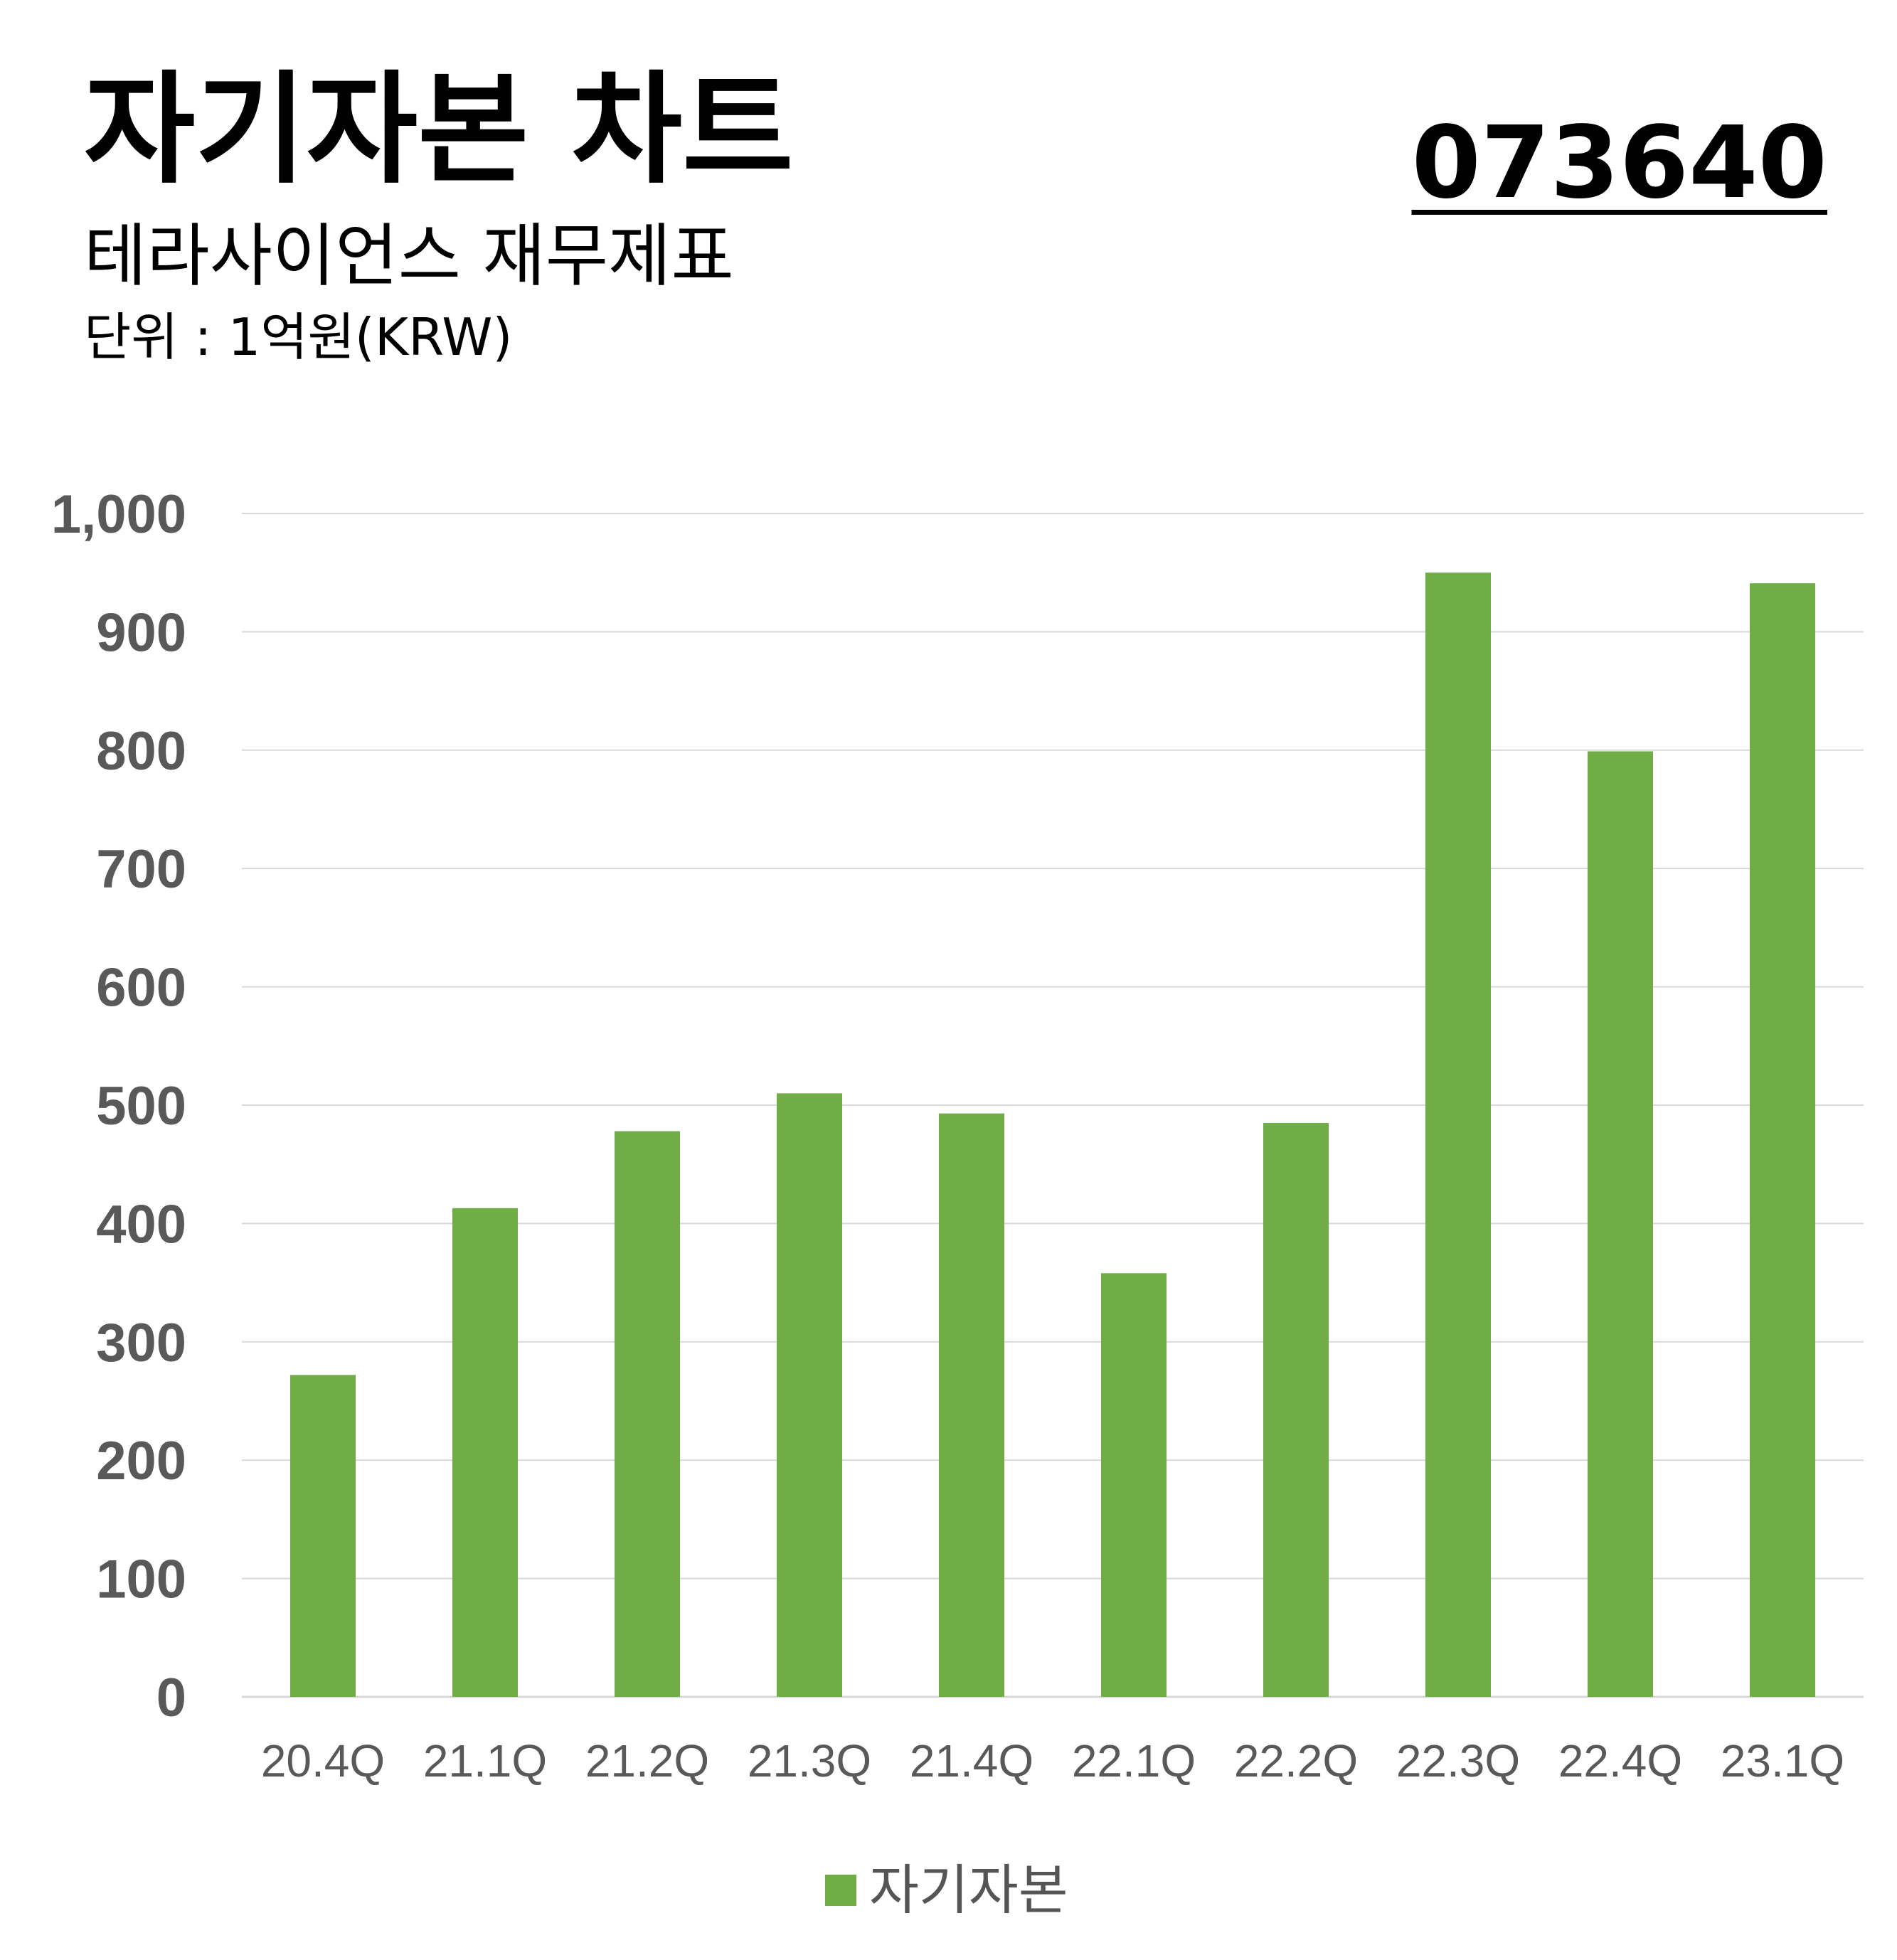 This screenshot has width=1897, height=1960. I want to click on bar-21.4Q, so click(972, 1405).